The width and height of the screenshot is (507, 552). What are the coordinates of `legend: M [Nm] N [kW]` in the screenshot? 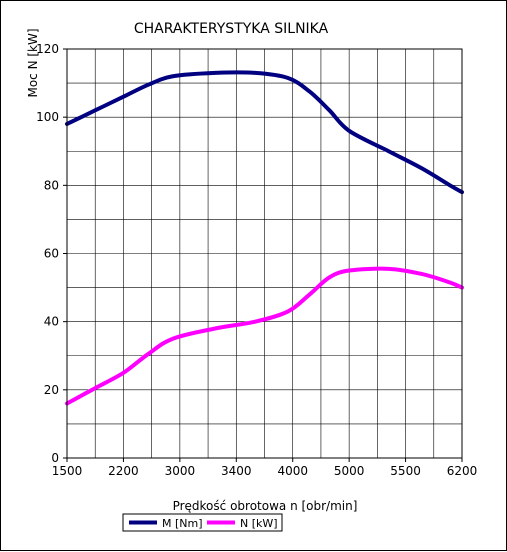 It's located at (202, 522).